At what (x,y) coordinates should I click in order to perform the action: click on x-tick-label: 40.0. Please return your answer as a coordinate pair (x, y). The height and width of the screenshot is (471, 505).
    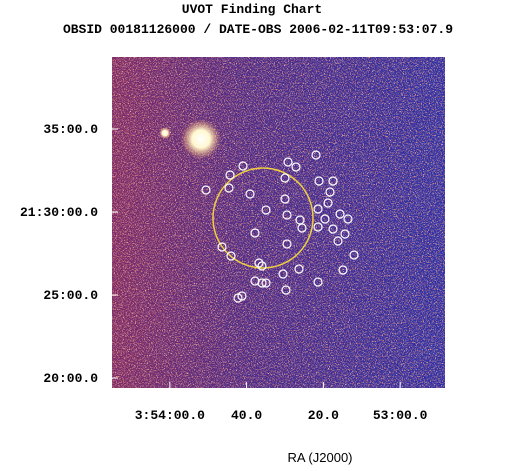
    Looking at the image, I should click on (246, 415).